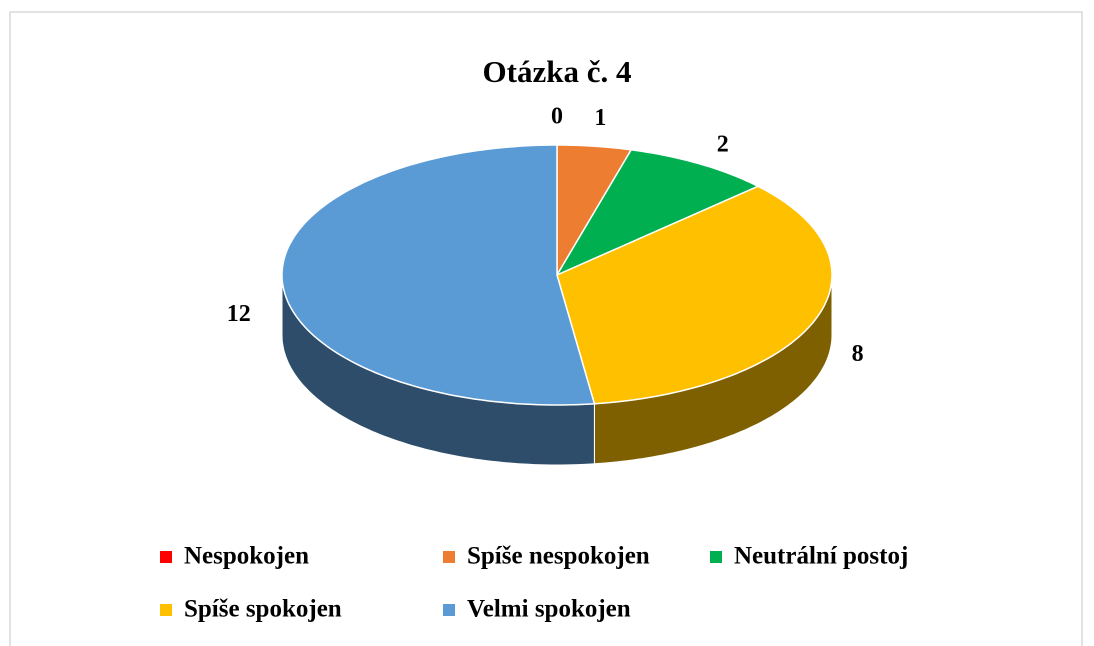 Image resolution: width=1094 pixels, height=646 pixels. What do you see at coordinates (858, 354) in the screenshot?
I see `data-label: 8` at bounding box center [858, 354].